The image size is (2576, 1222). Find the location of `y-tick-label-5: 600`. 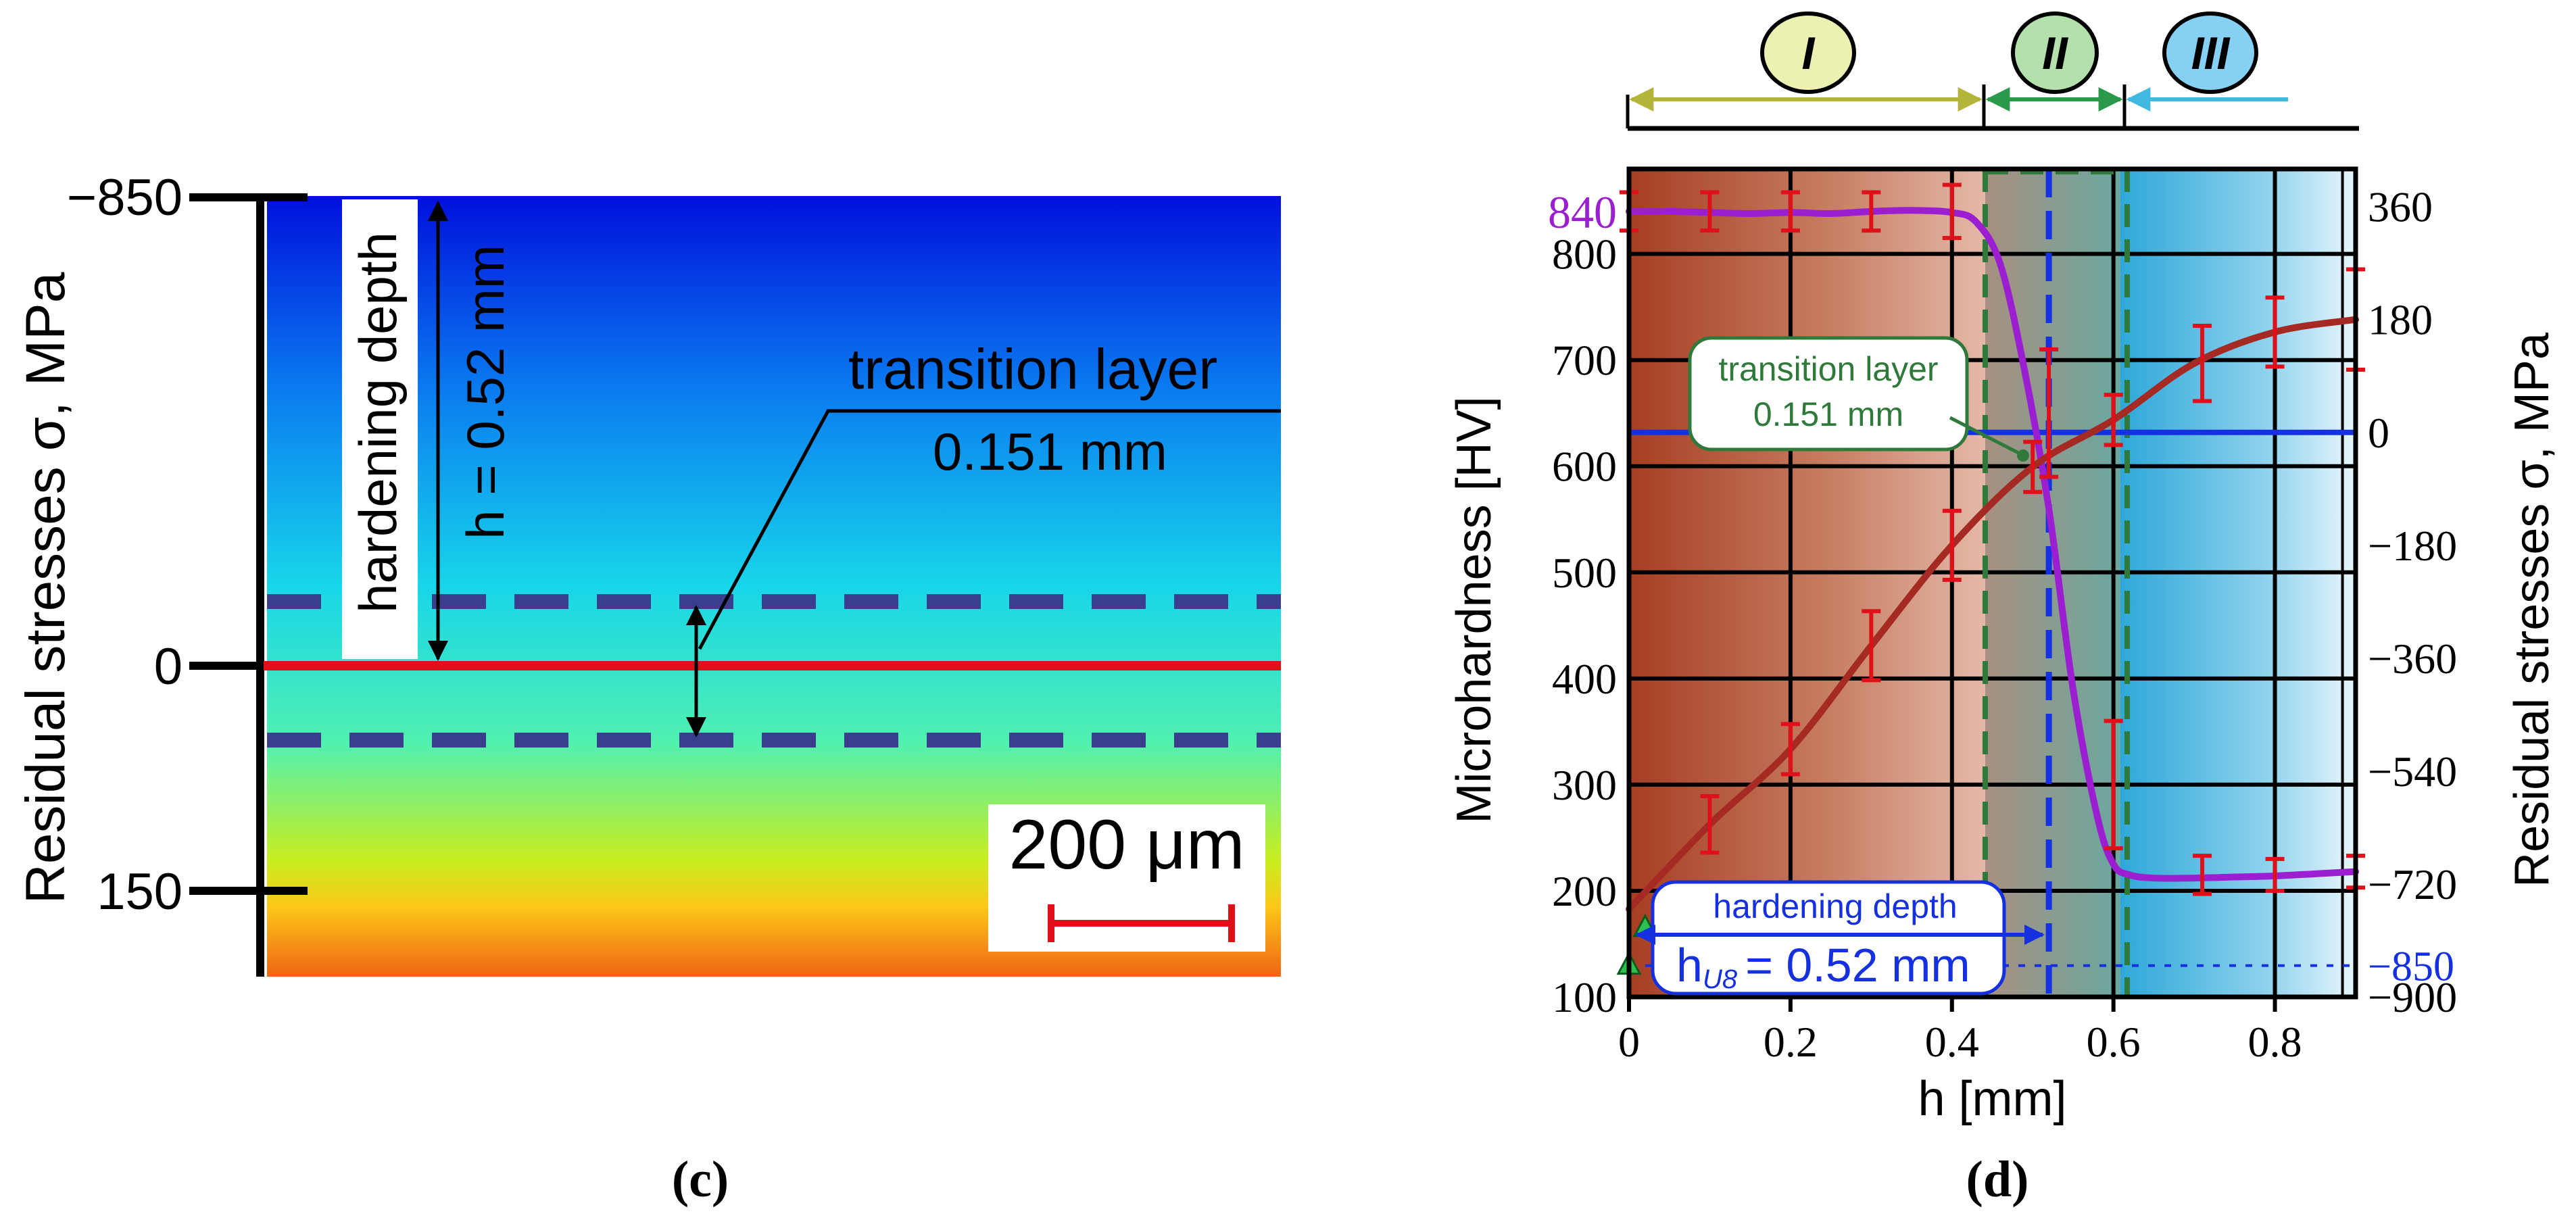

y-tick-label-5: 600 is located at coordinates (1584, 467).